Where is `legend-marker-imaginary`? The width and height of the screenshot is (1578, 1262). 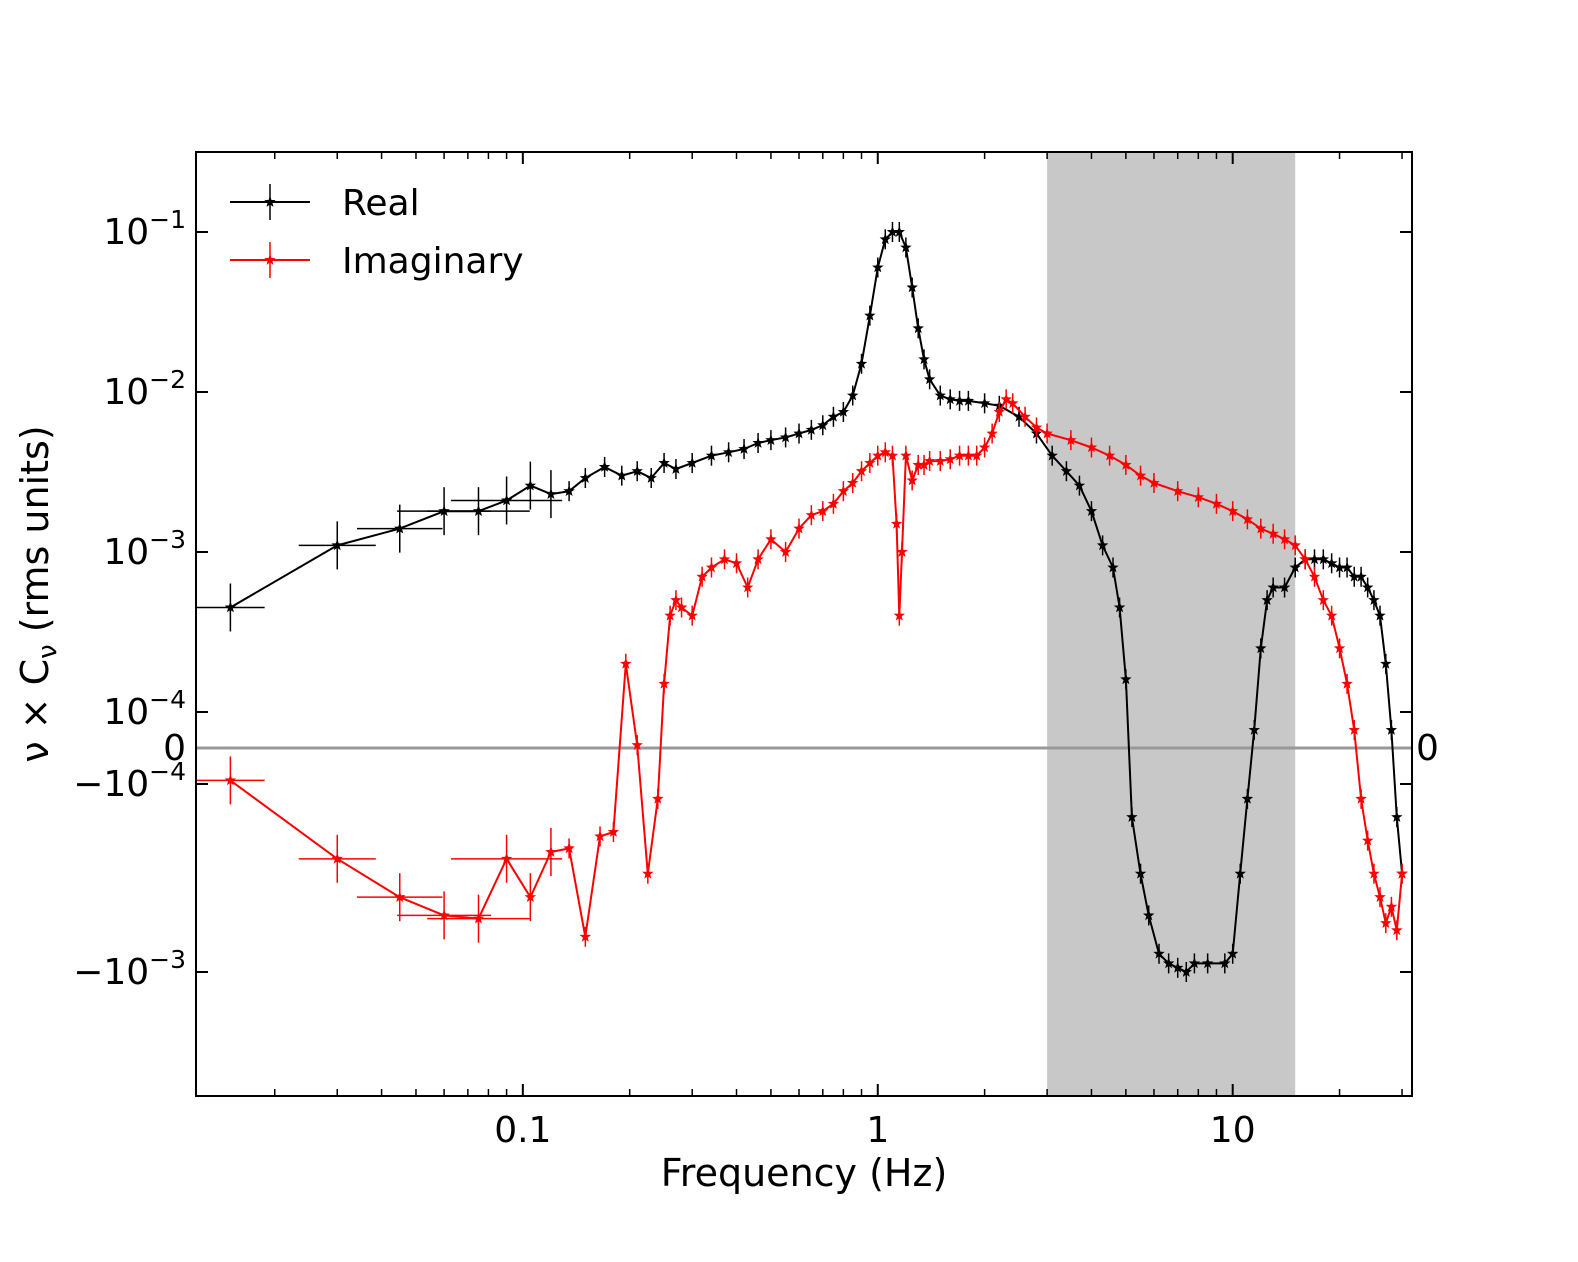 legend-marker-imaginary is located at coordinates (270, 259).